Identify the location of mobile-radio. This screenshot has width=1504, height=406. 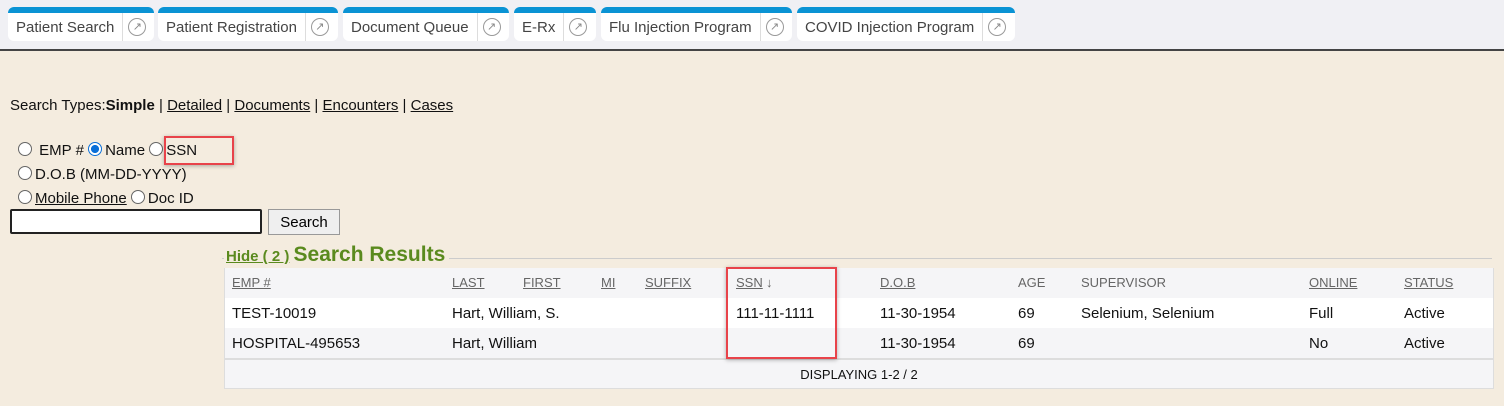
(25, 197).